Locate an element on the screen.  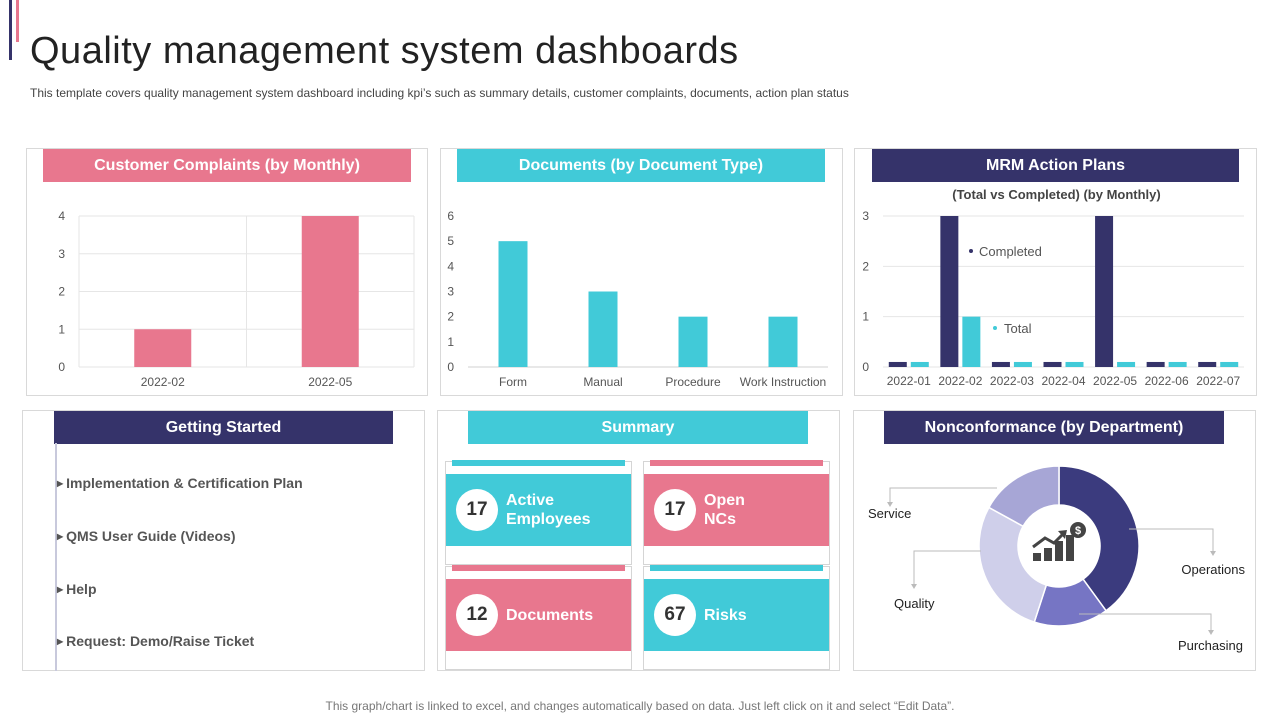
gs-item-user-guide: ▶ QMS User Guide (Videos) is located at coordinates (146, 536).